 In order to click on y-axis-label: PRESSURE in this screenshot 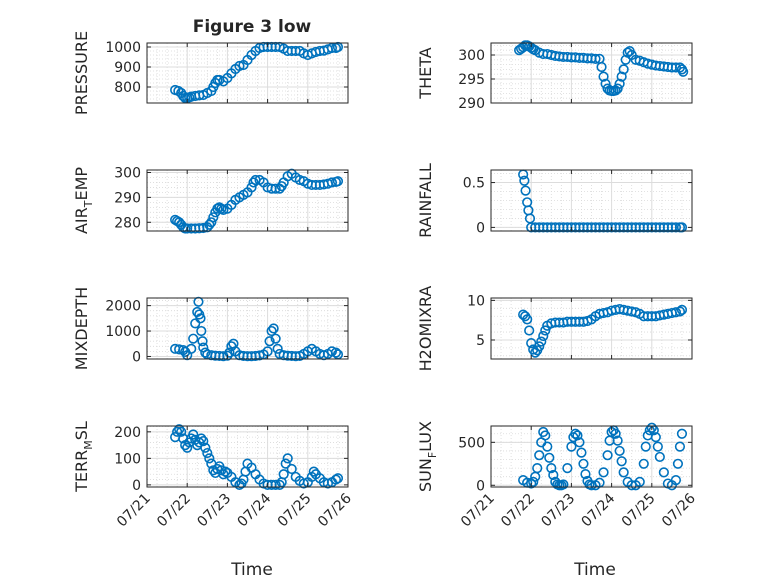, I will do `click(81, 73)`.